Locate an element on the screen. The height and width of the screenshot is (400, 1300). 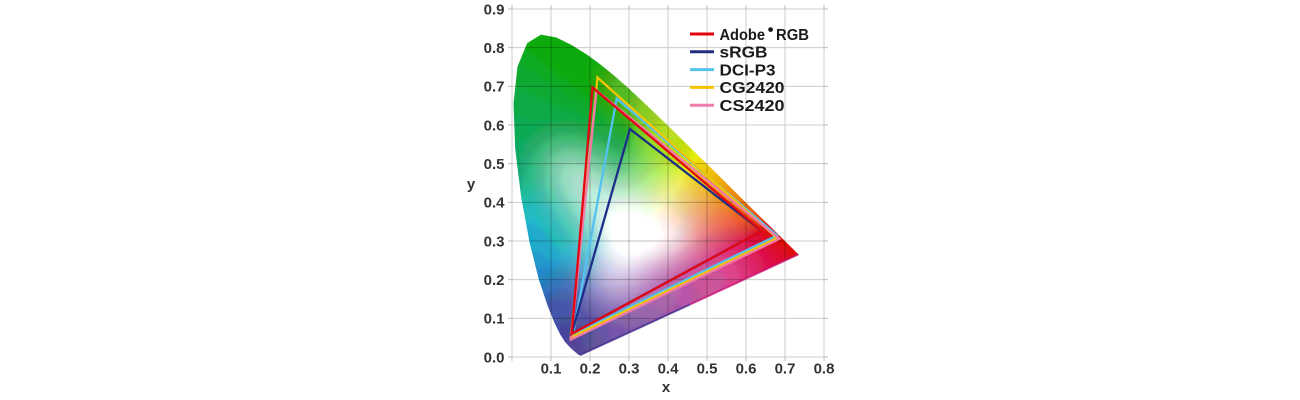
svg-text: Adobe is located at coordinates (743, 35).